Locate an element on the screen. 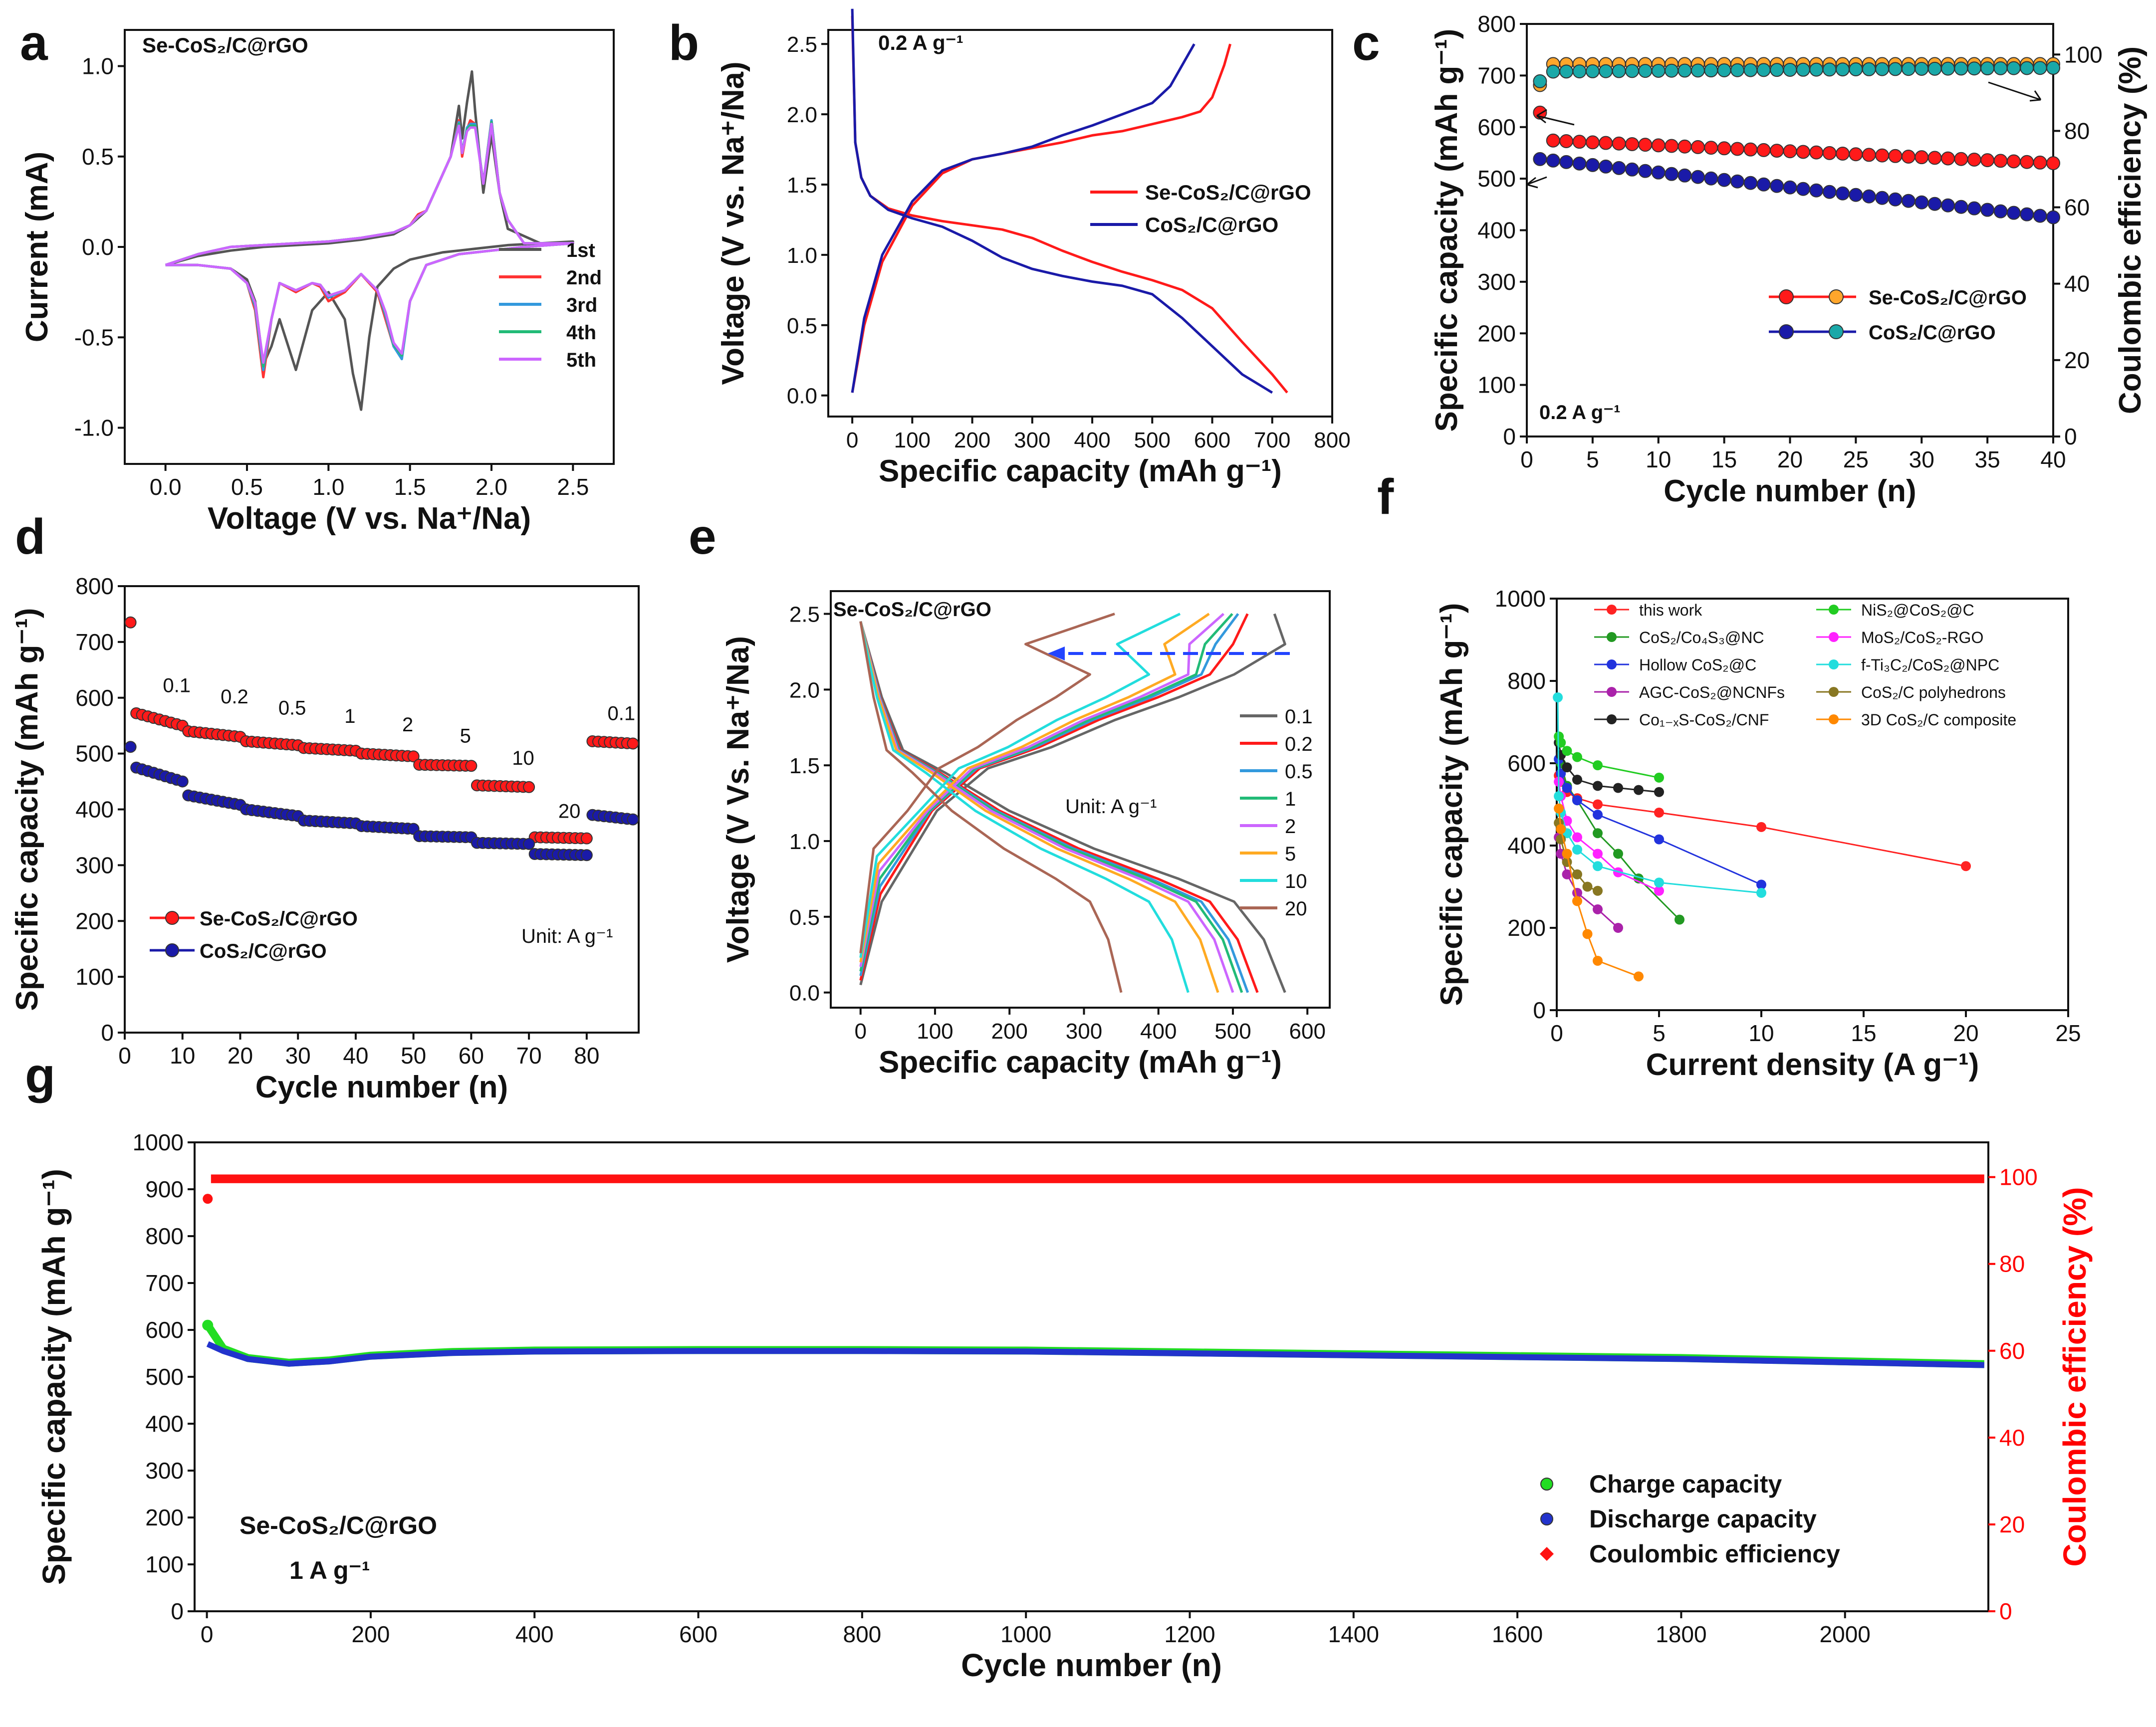  x-tick-label: 10 is located at coordinates (1761, 1033).